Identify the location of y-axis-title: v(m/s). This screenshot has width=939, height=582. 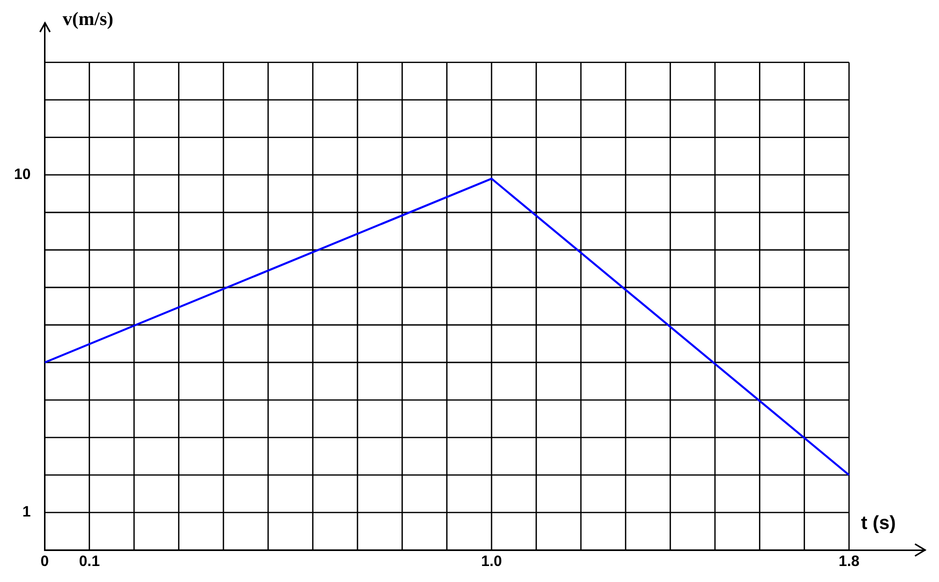
(88, 19).